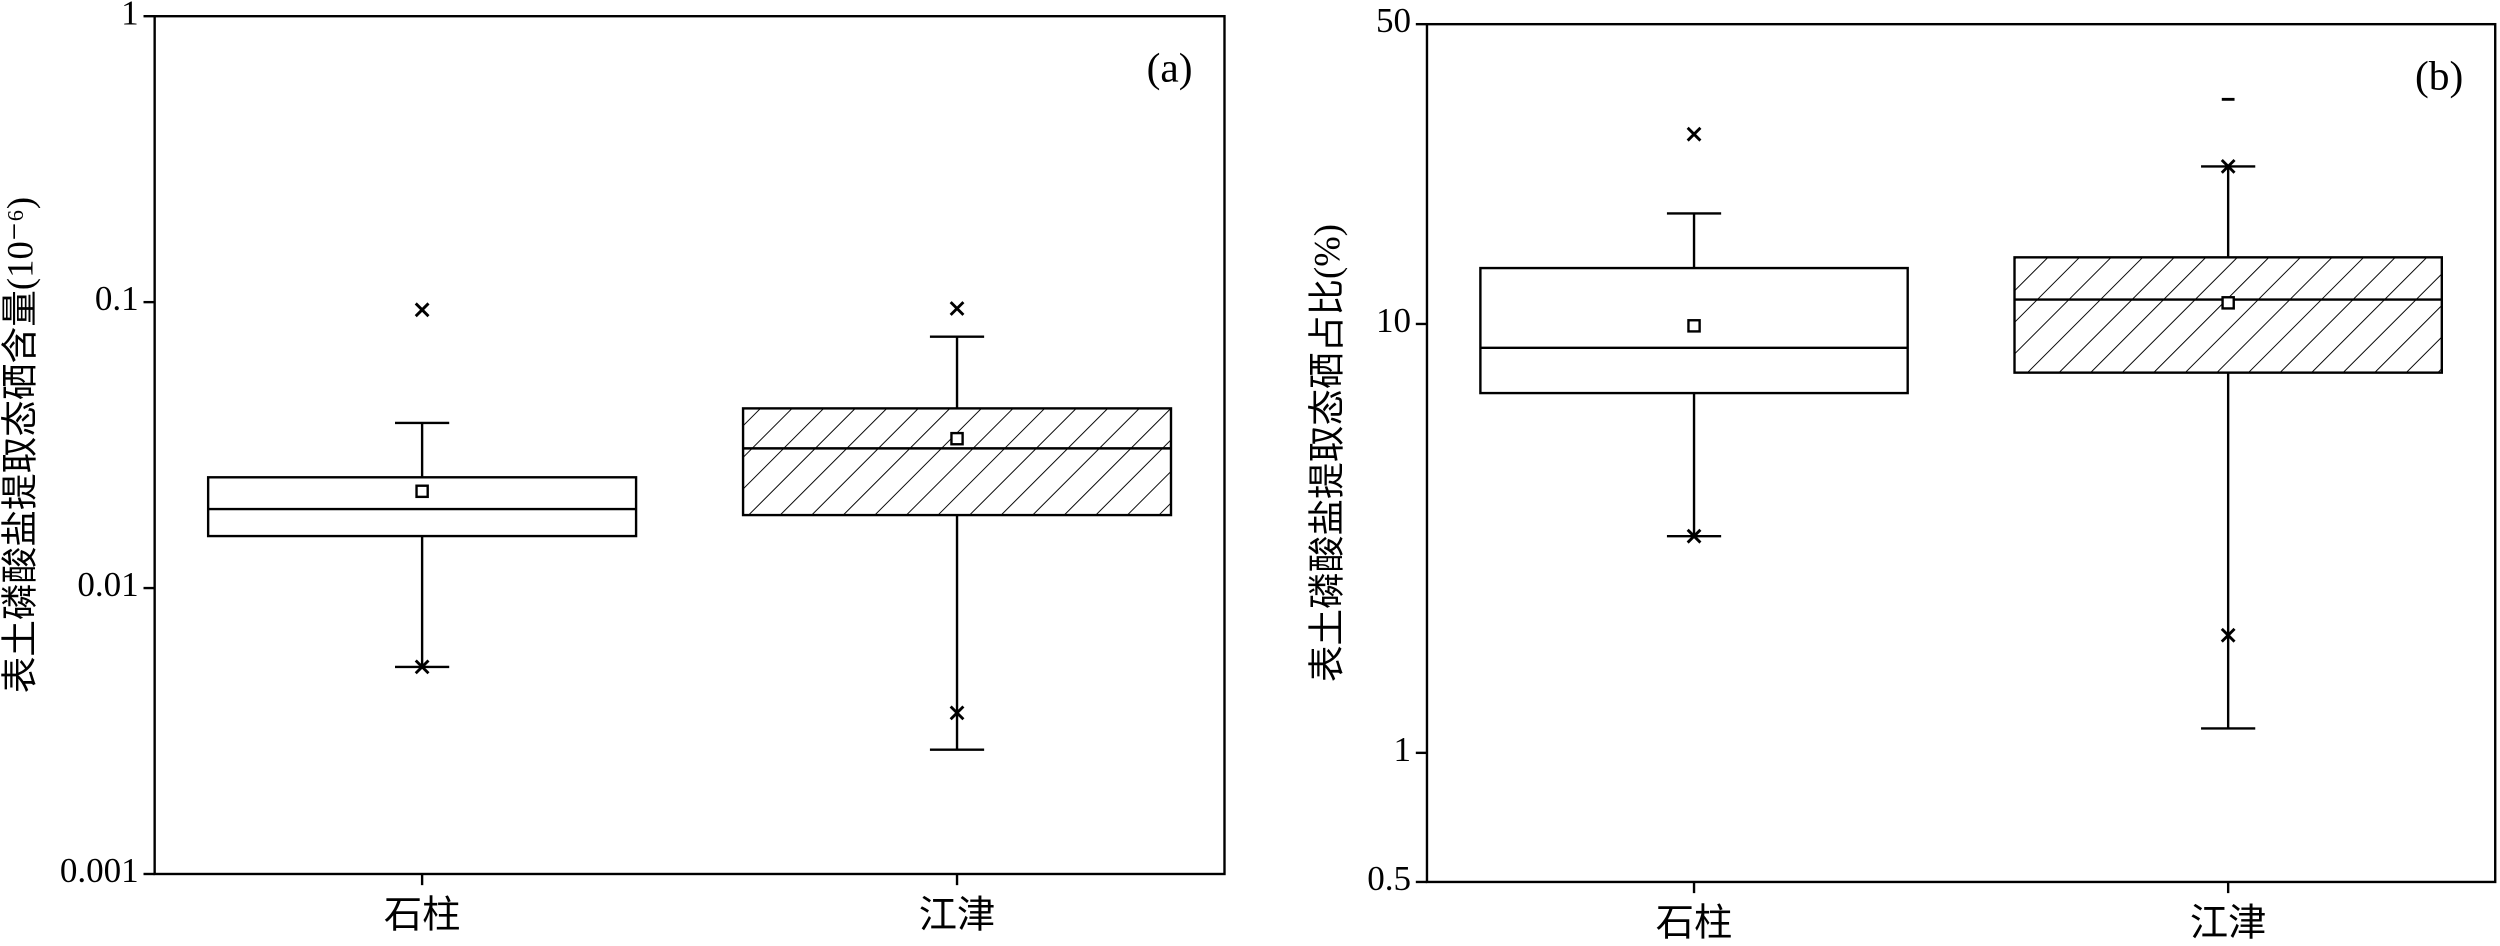 Image resolution: width=2500 pixels, height=946 pixels. I want to click on panel-label: (a), so click(1170, 68).